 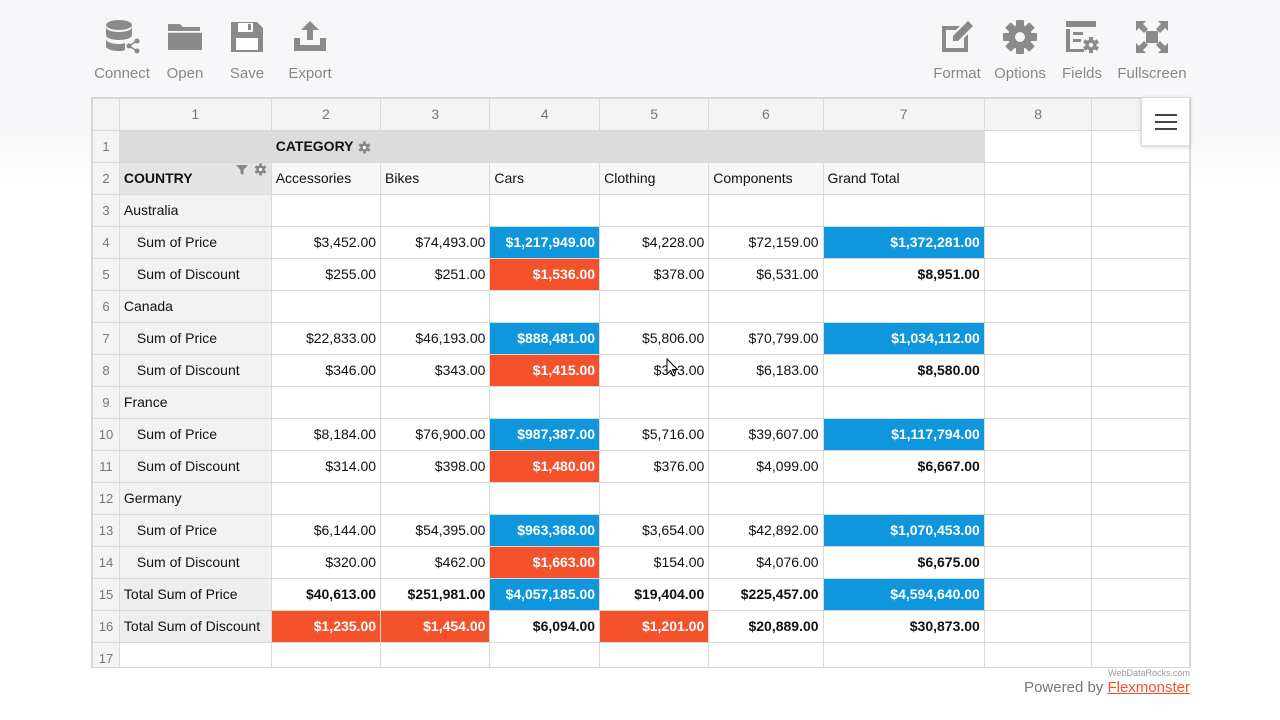 What do you see at coordinates (903, 274) in the screenshot?
I see `value-cell: $8,951.00` at bounding box center [903, 274].